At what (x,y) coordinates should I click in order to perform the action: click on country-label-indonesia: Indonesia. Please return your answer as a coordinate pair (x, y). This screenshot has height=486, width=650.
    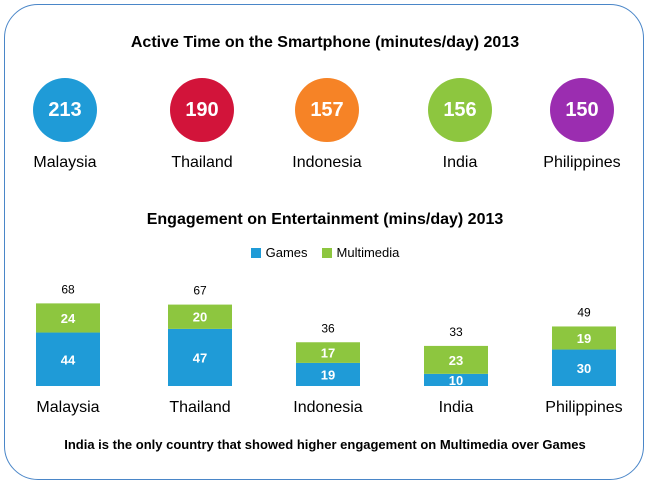
    Looking at the image, I should click on (327, 162).